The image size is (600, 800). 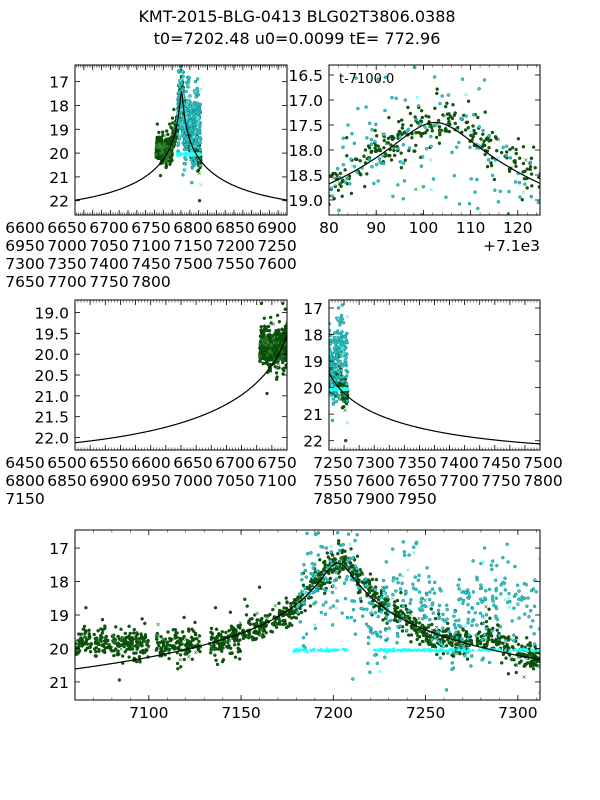 What do you see at coordinates (234, 228) in the screenshot?
I see `x-tick-label: 6850` at bounding box center [234, 228].